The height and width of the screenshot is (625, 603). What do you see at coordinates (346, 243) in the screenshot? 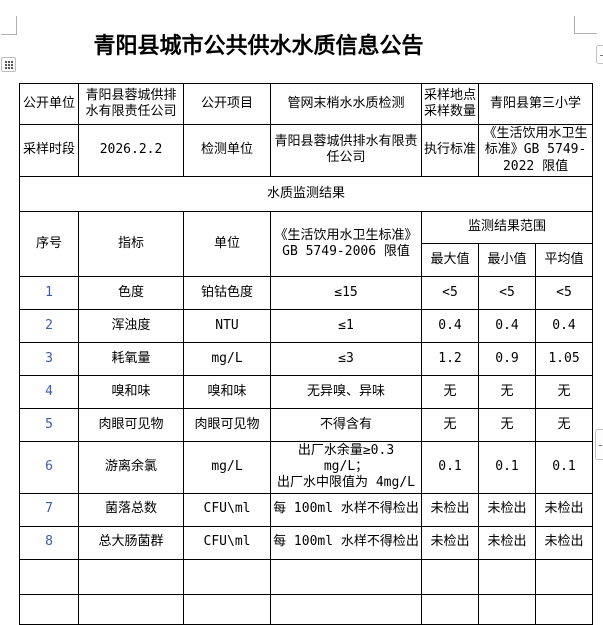
I see `header-limit: 《生活饮用水卫生标准》 GB 5749-2006 限值` at bounding box center [346, 243].